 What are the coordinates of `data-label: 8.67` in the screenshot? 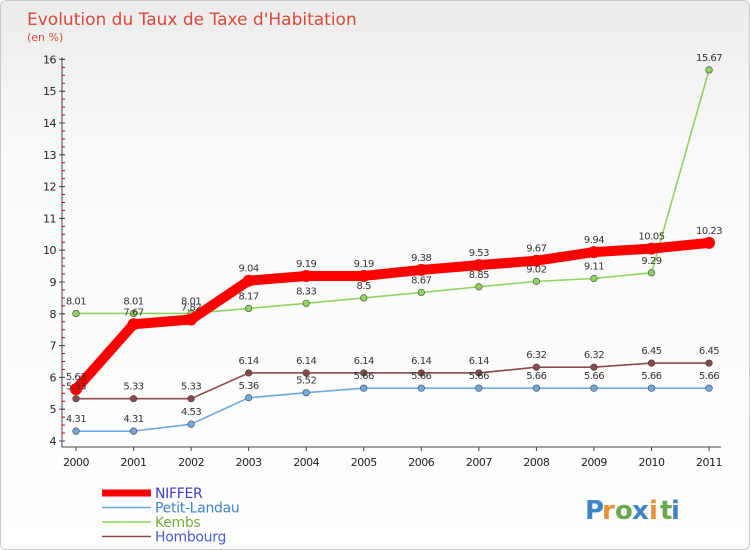 It's located at (421, 280).